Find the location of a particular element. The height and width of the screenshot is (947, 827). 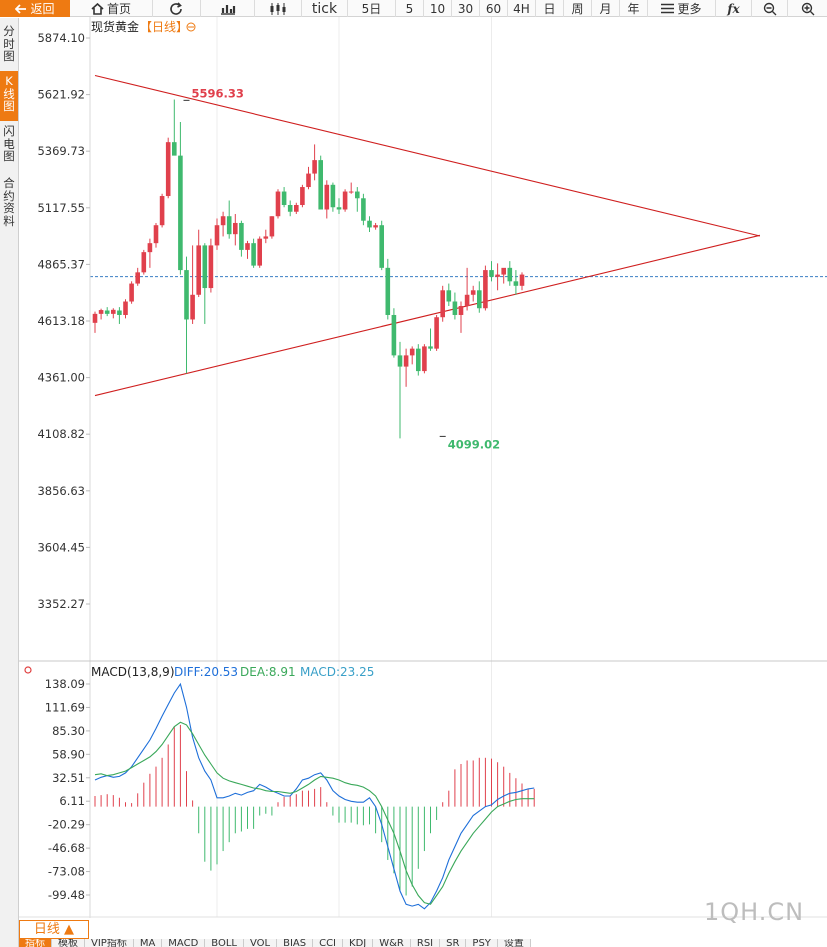

tab-flash-chart: 闪电图 is located at coordinates (9, 146).